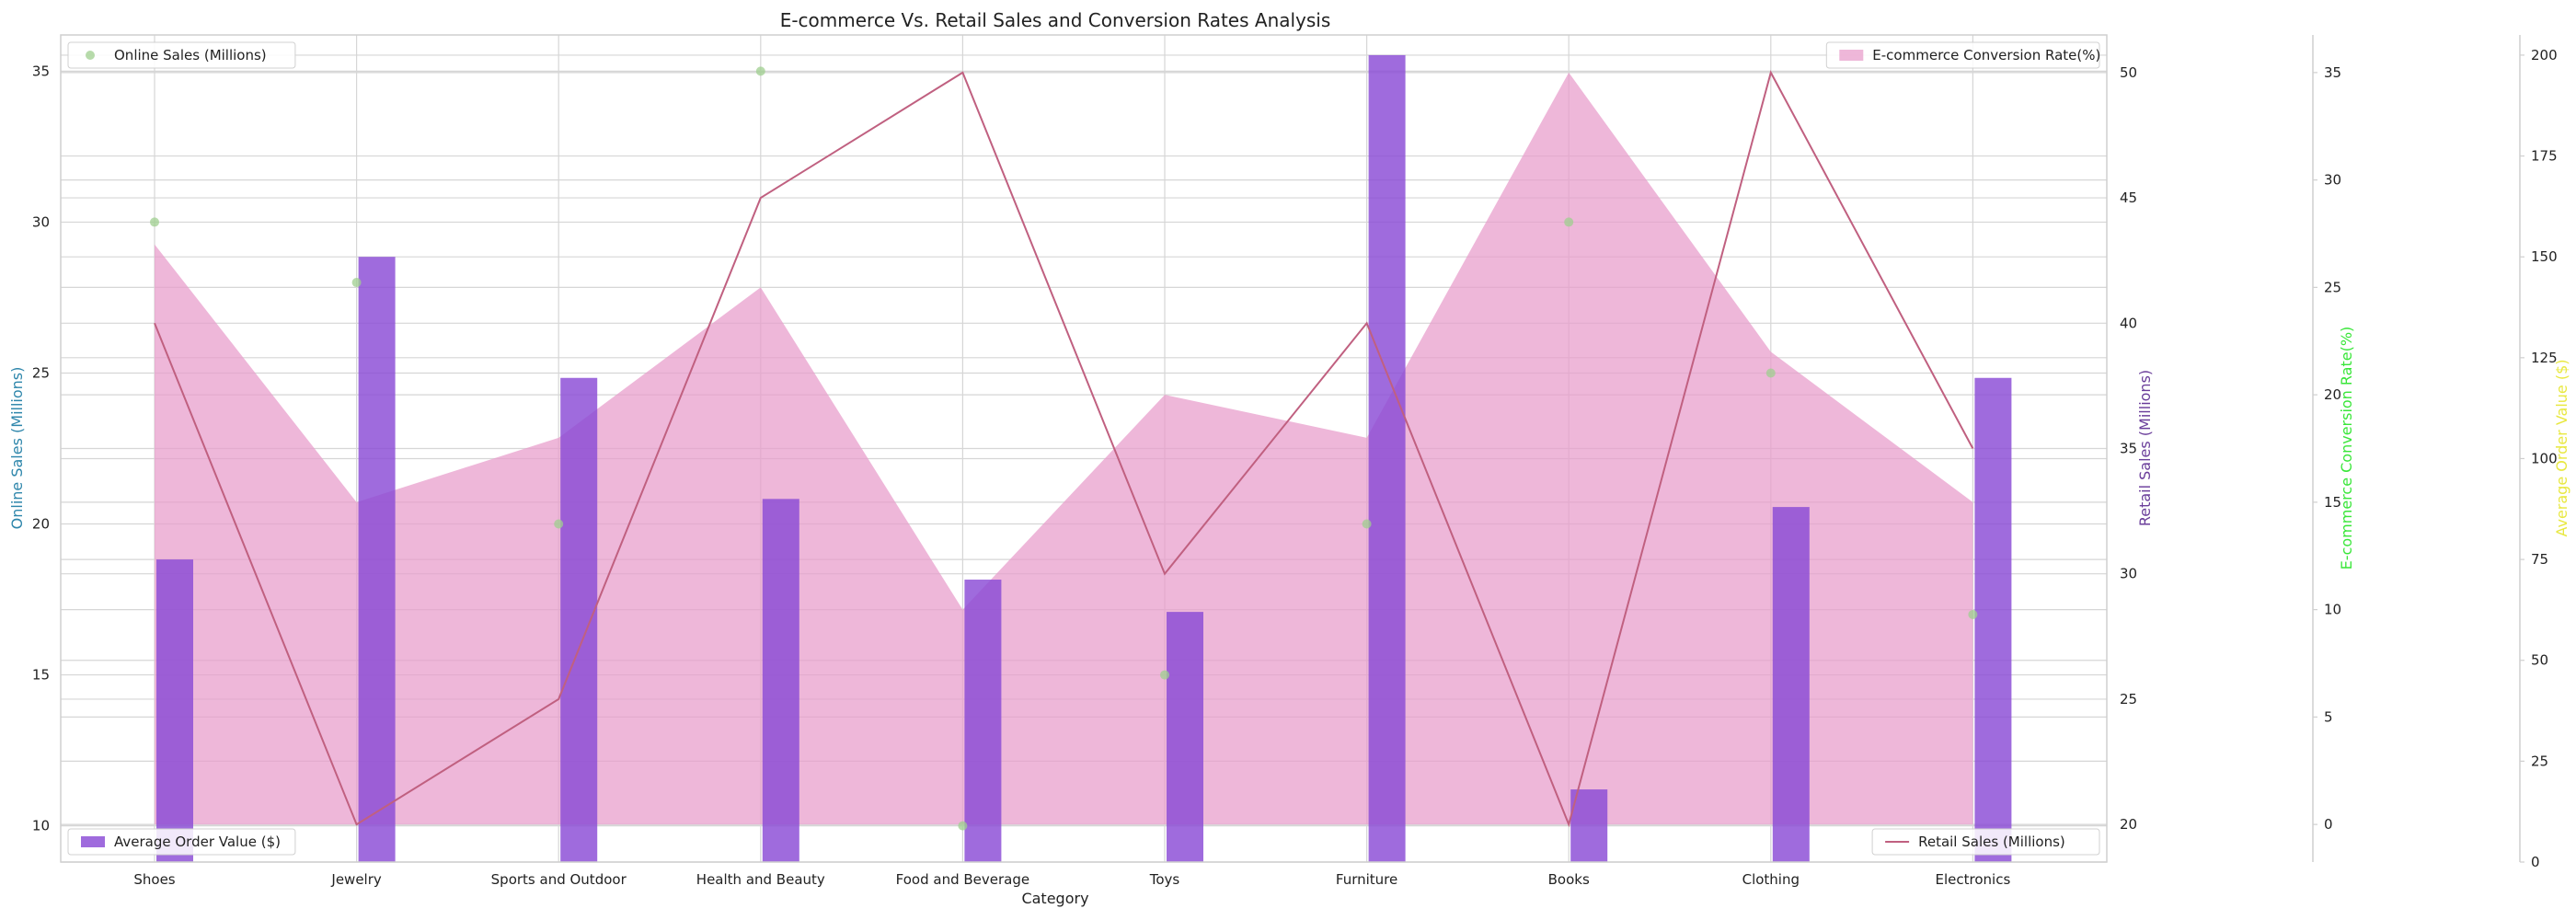  What do you see at coordinates (197, 842) in the screenshot?
I see `legend-label: Average Order Value ($)` at bounding box center [197, 842].